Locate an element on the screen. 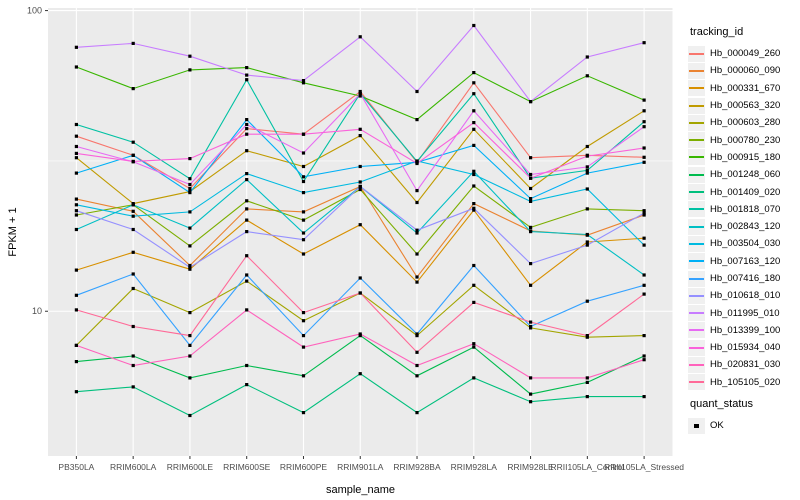 This screenshot has height=500, width=800. x-tick-label: RRII105LA_Stressed is located at coordinates (644, 467).